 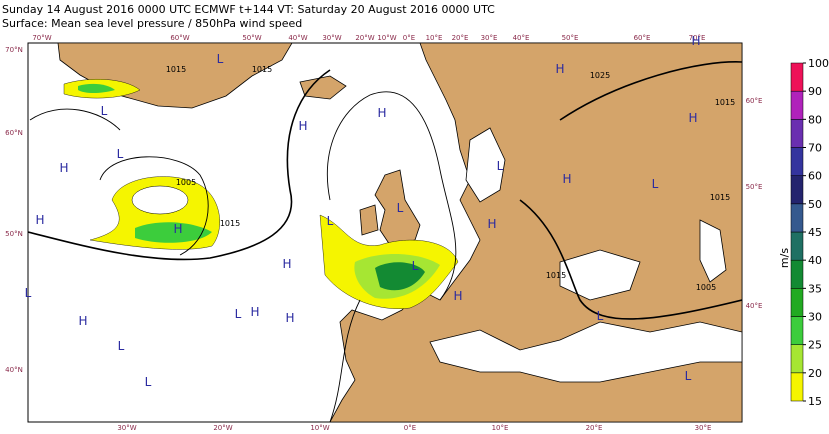 What do you see at coordinates (14, 234) in the screenshot?
I see `latitude-label: 50°N` at bounding box center [14, 234].